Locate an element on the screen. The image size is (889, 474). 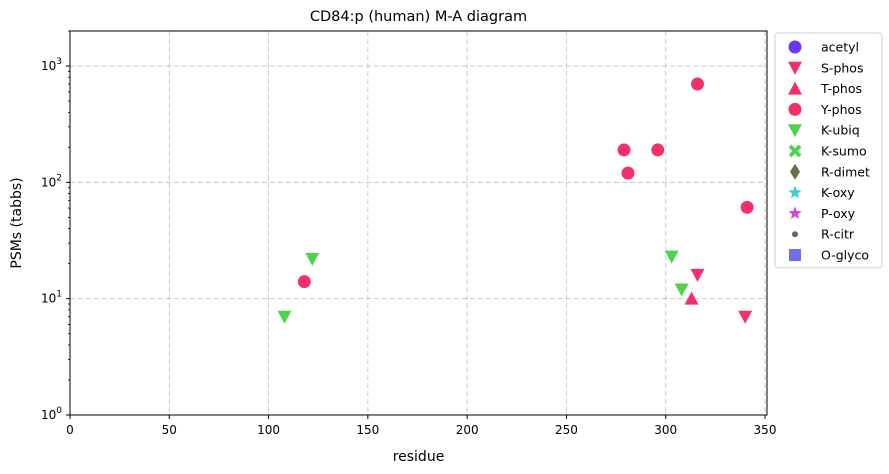
x-tick-label: 250 is located at coordinates (566, 430).